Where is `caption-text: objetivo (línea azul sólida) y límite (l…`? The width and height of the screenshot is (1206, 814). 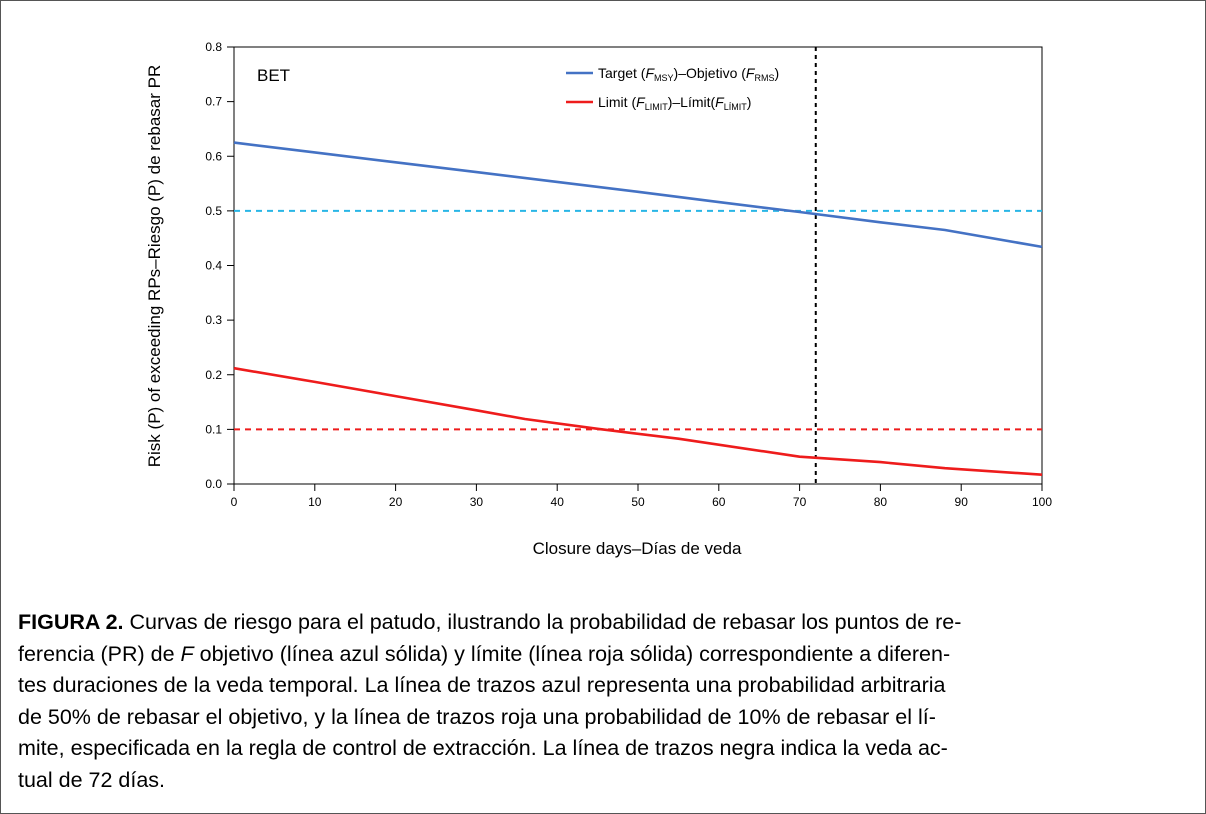
caption-text: objetivo (línea azul sólida) y límite (l… is located at coordinates (572, 653).